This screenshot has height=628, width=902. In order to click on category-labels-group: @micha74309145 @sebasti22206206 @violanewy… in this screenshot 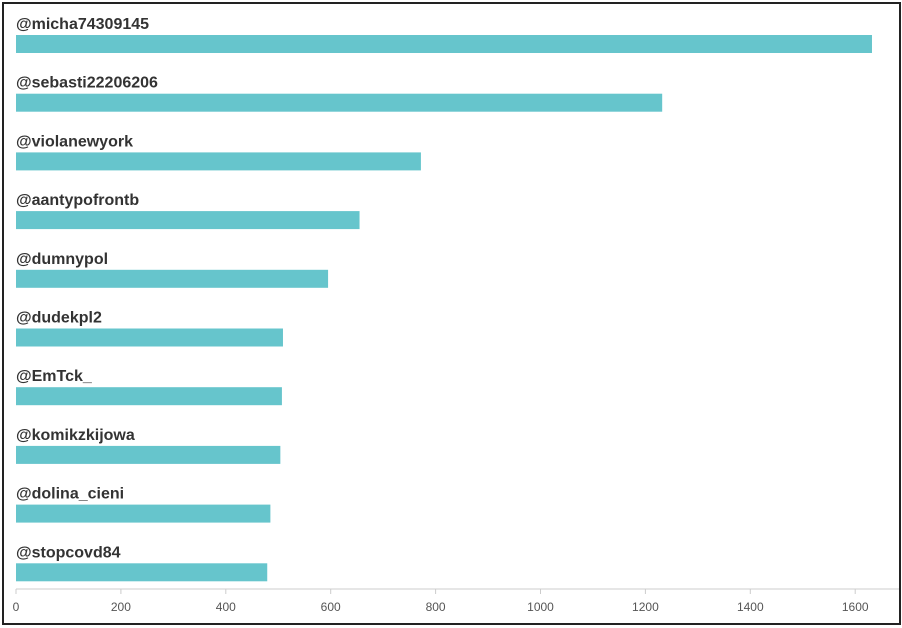, I will do `click(87, 288)`.